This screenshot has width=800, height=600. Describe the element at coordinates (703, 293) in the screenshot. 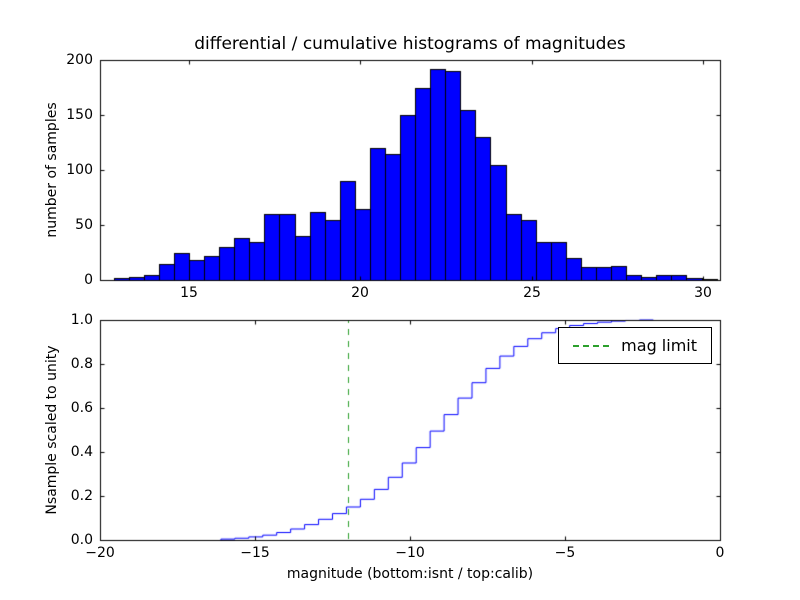

I see `xtick-label: 30` at that location.